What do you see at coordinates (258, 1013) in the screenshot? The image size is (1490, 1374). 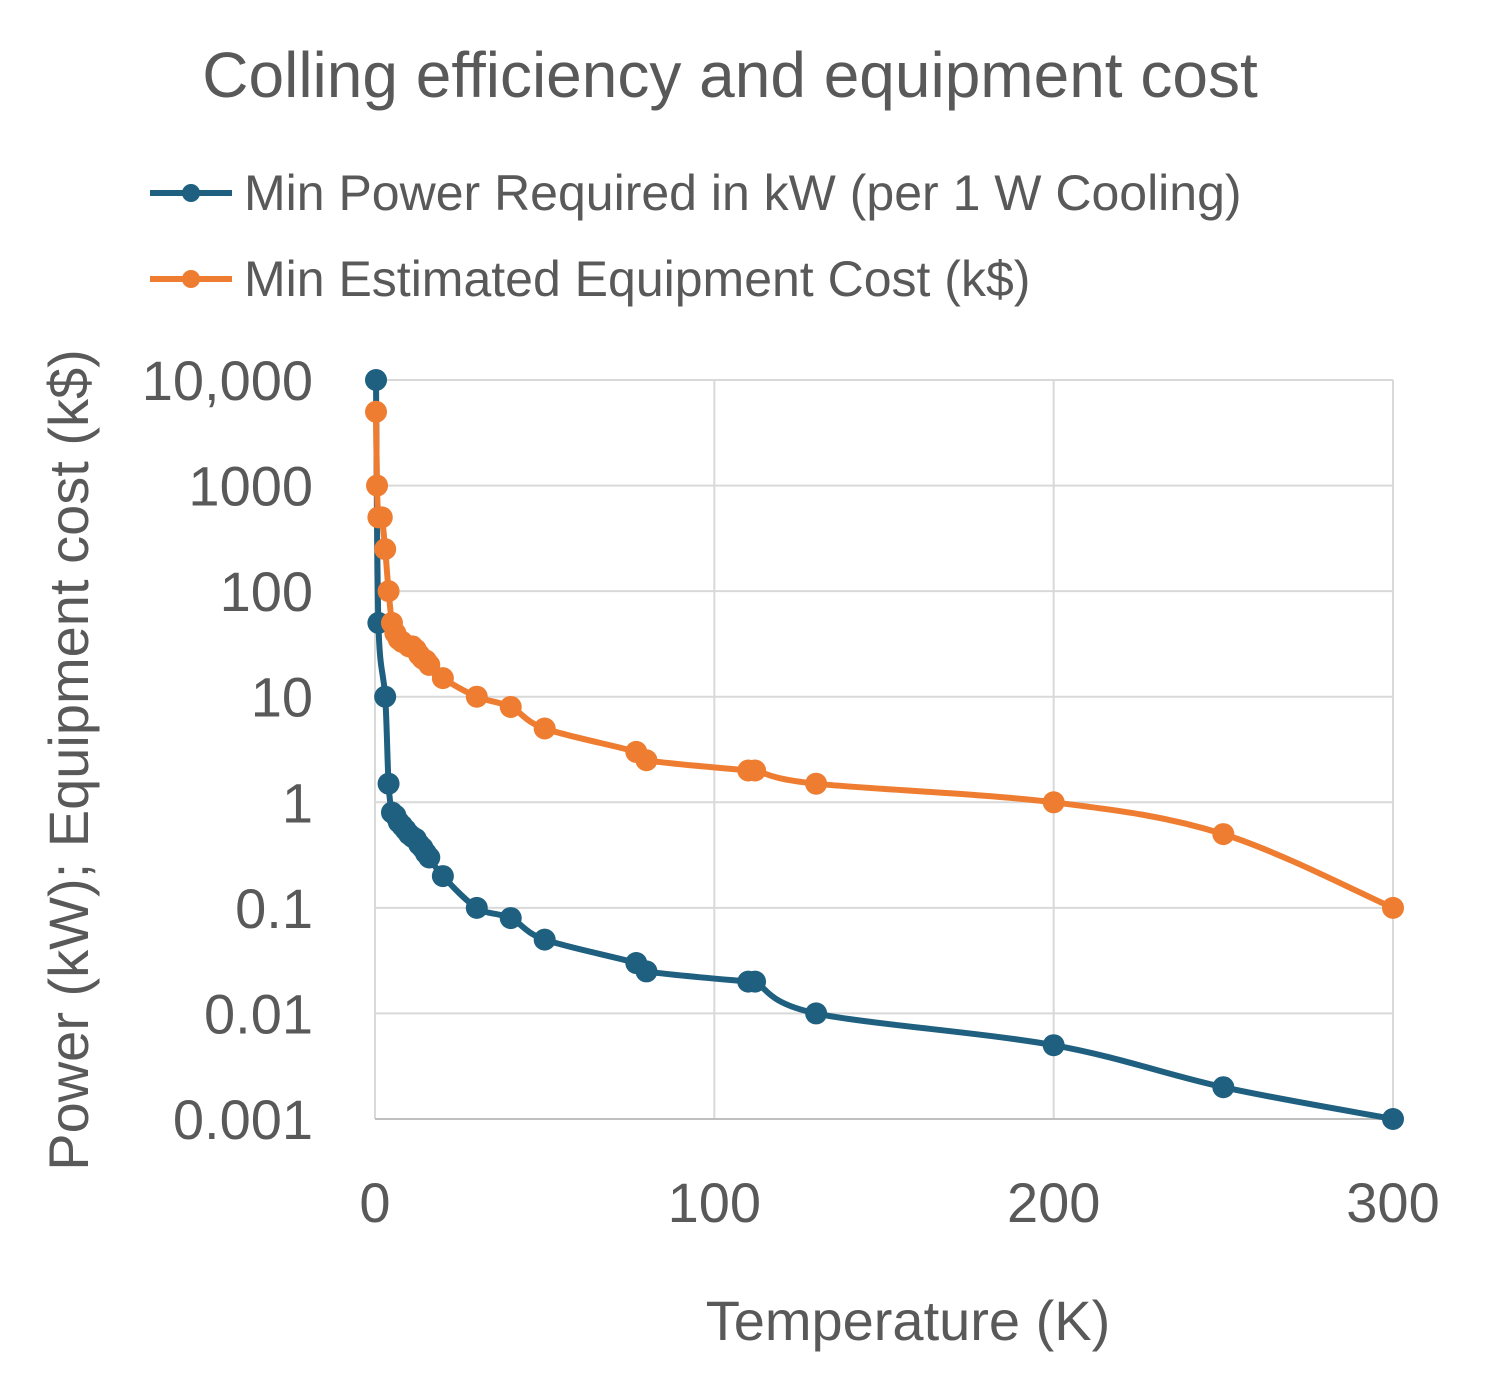 I see `y-tick-label: 0.01` at bounding box center [258, 1013].